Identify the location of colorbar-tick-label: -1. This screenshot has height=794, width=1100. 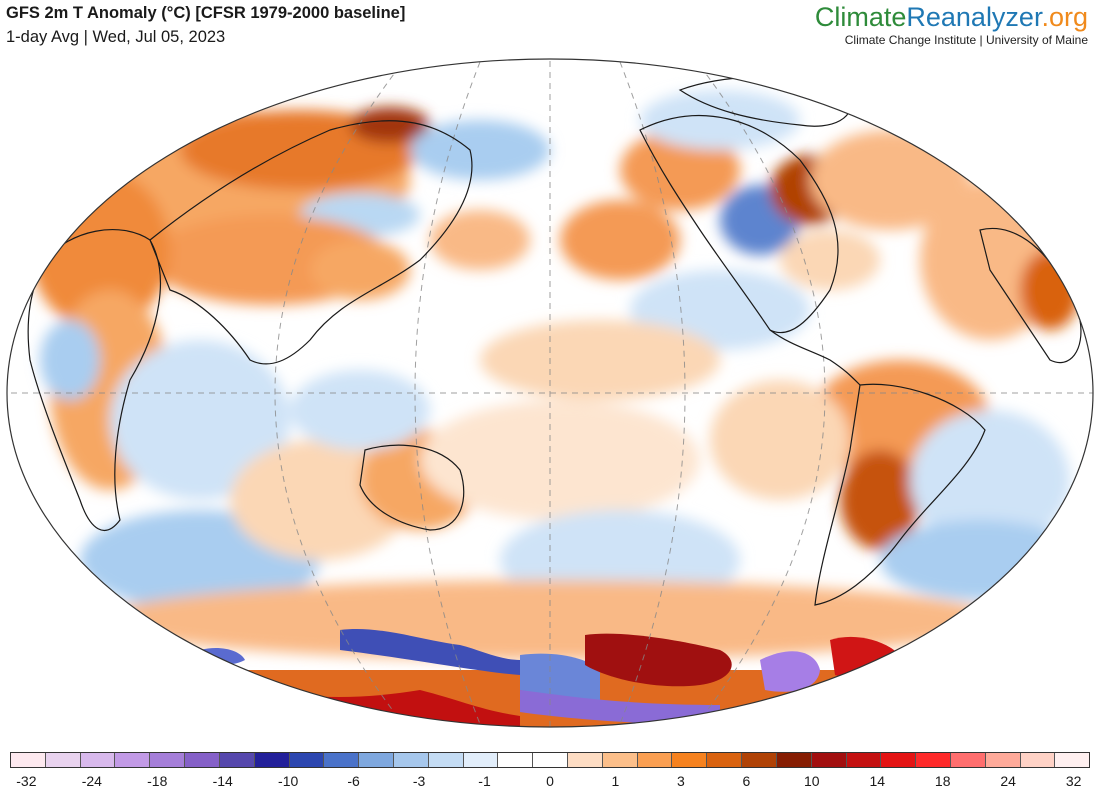
(484, 781).